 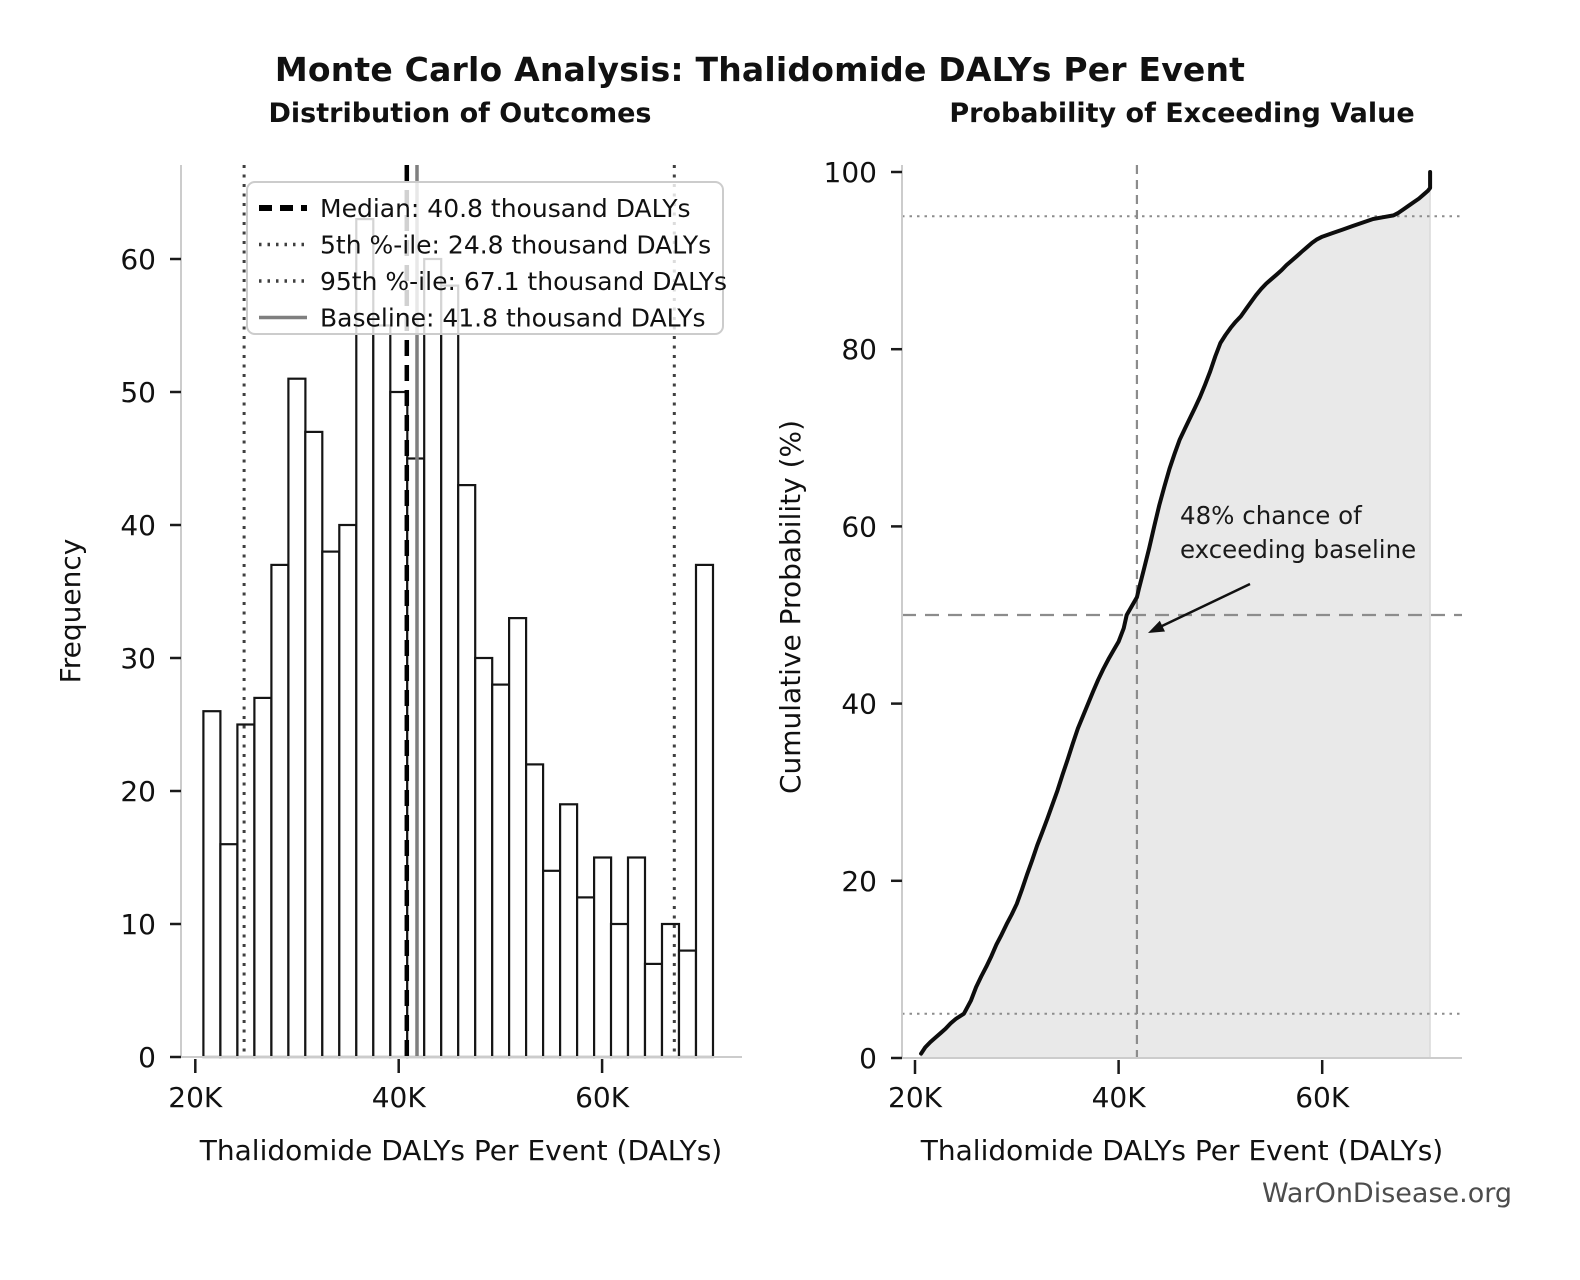 I want to click on legend-box, so click(x=485, y=258).